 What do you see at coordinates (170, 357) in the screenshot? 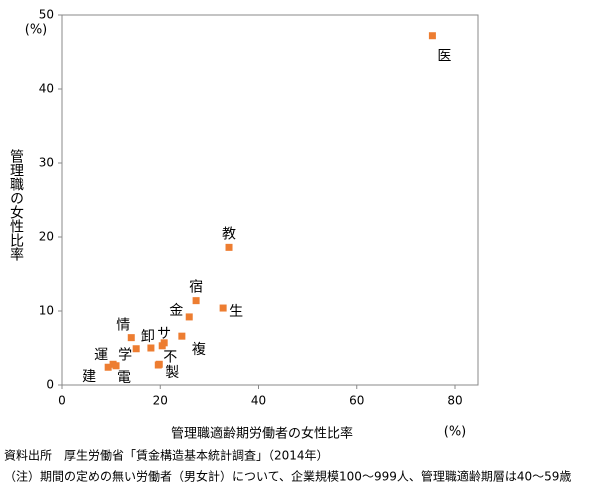
I see `point-label: 不` at bounding box center [170, 357].